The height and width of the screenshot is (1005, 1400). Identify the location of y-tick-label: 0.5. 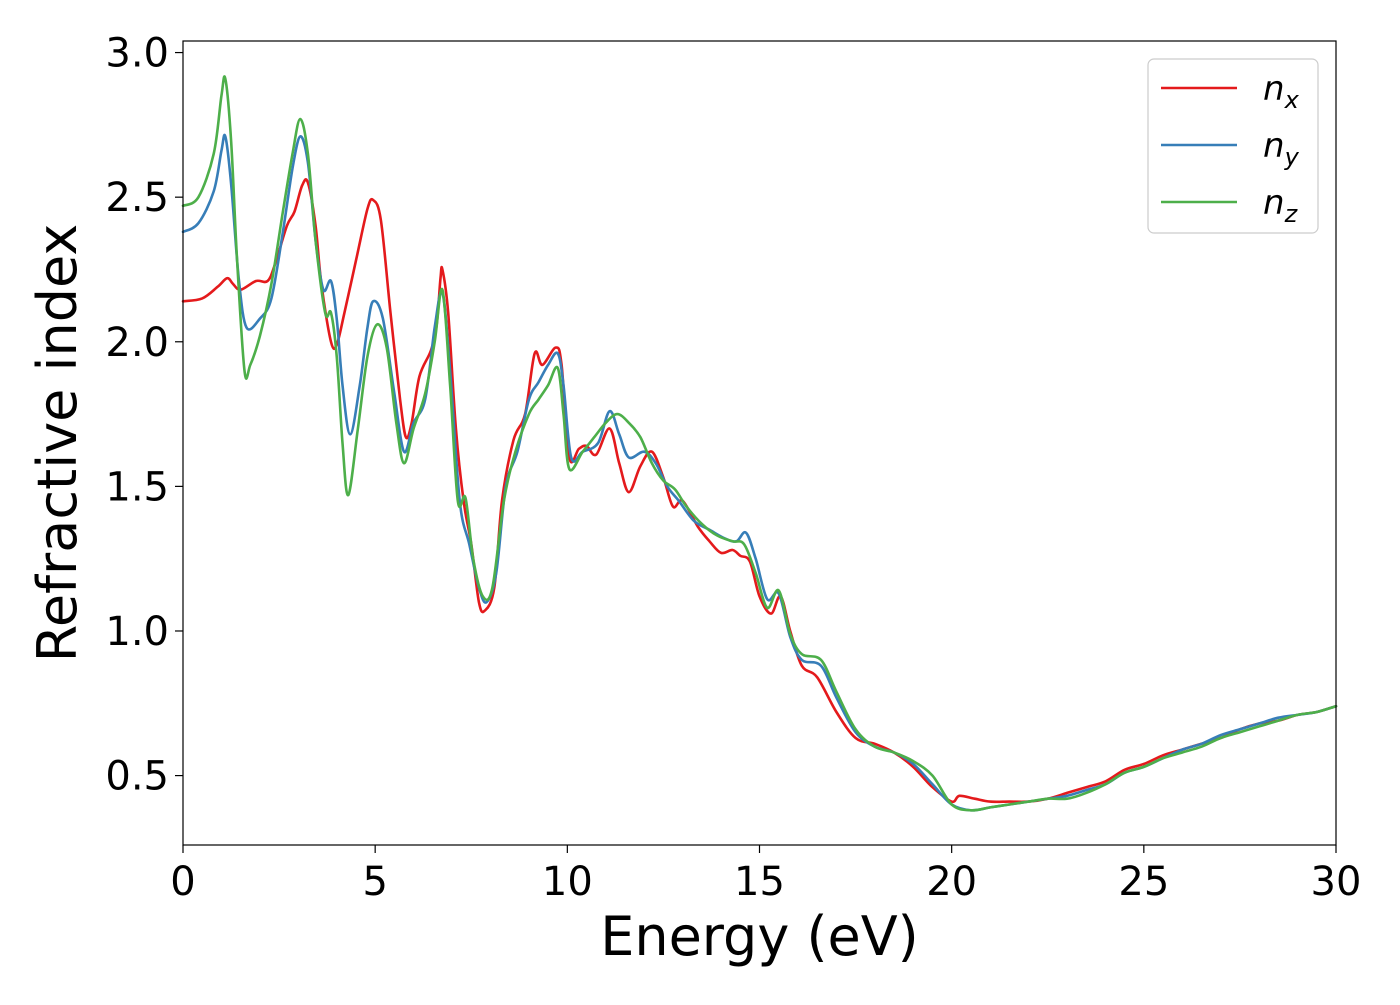
(137, 777).